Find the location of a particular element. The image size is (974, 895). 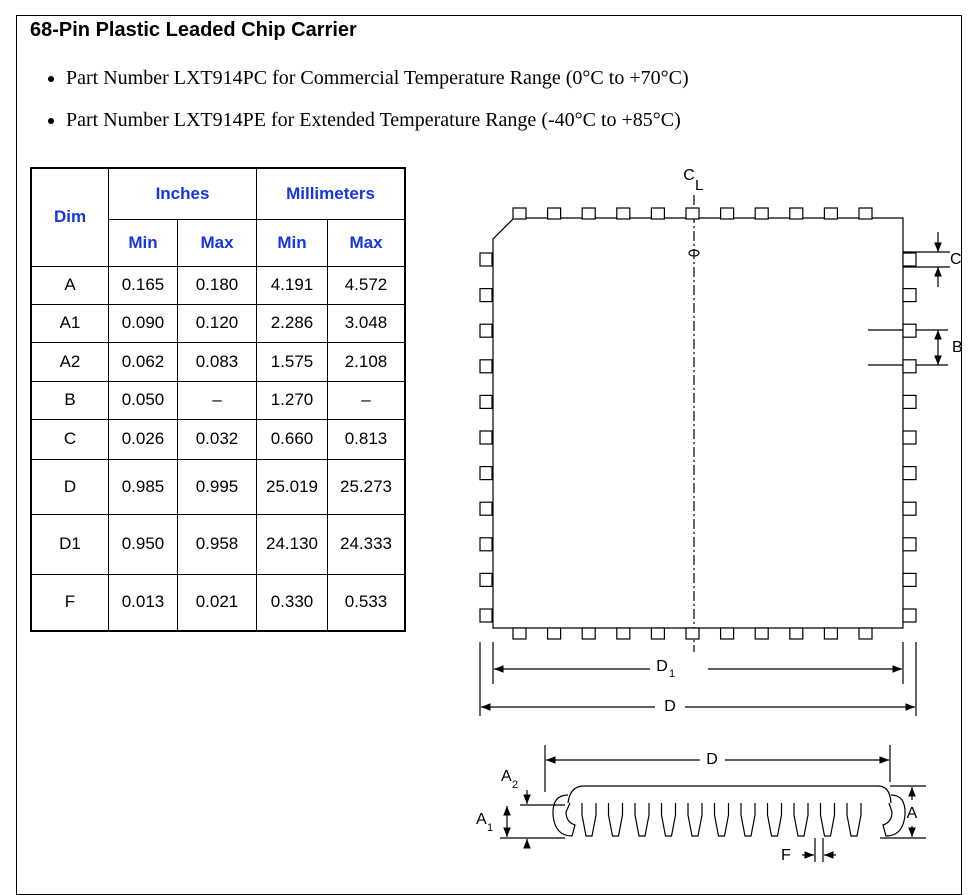

value-cell: 0.958 is located at coordinates (217, 544).